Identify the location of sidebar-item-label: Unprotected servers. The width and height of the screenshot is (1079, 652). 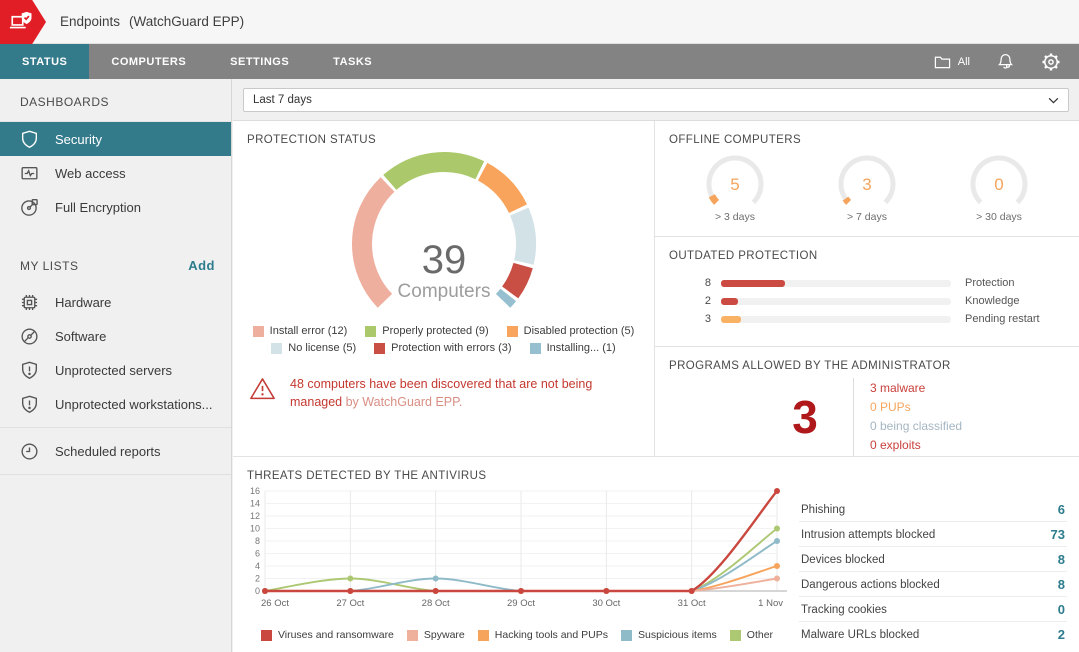
(114, 370).